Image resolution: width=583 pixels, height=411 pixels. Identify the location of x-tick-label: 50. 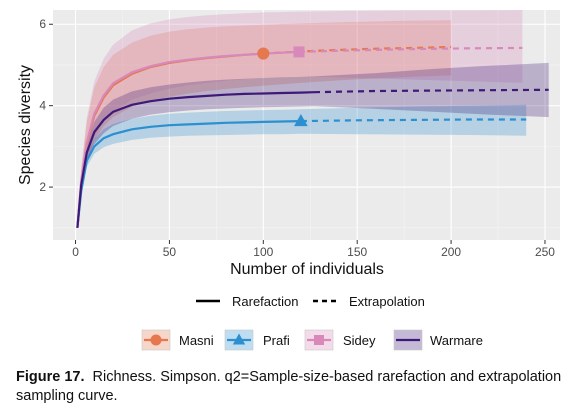
(170, 252).